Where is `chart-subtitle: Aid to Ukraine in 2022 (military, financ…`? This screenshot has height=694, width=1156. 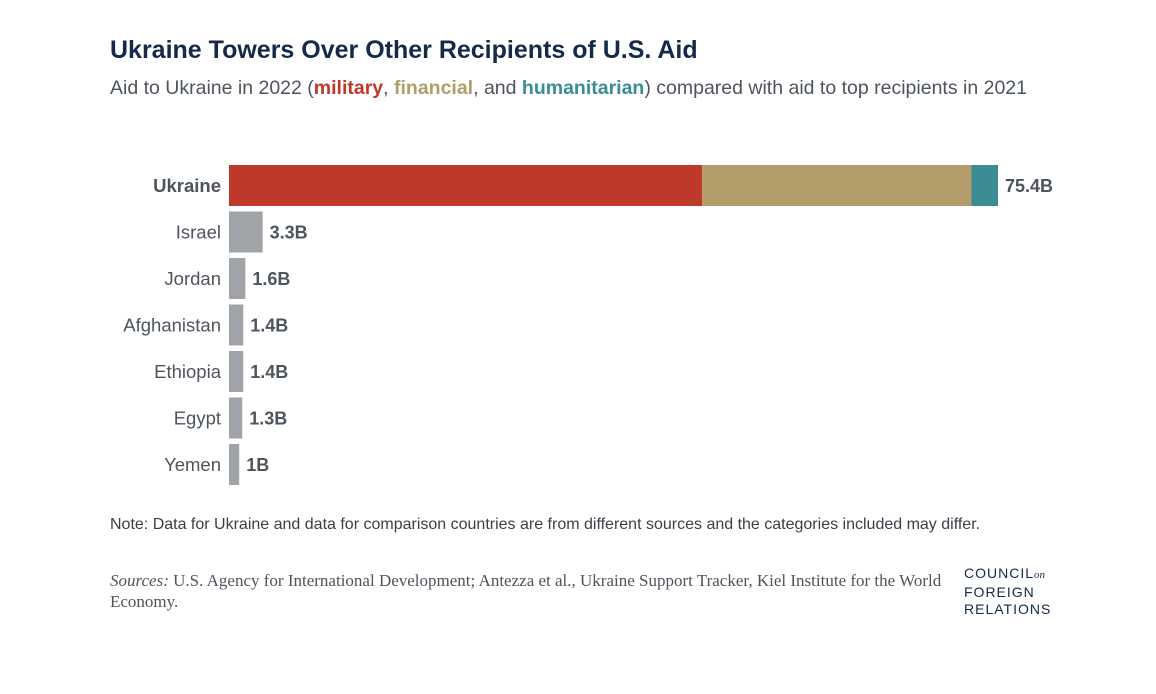
chart-subtitle: Aid to Ukraine in 2022 (military, financ… is located at coordinates (590, 88).